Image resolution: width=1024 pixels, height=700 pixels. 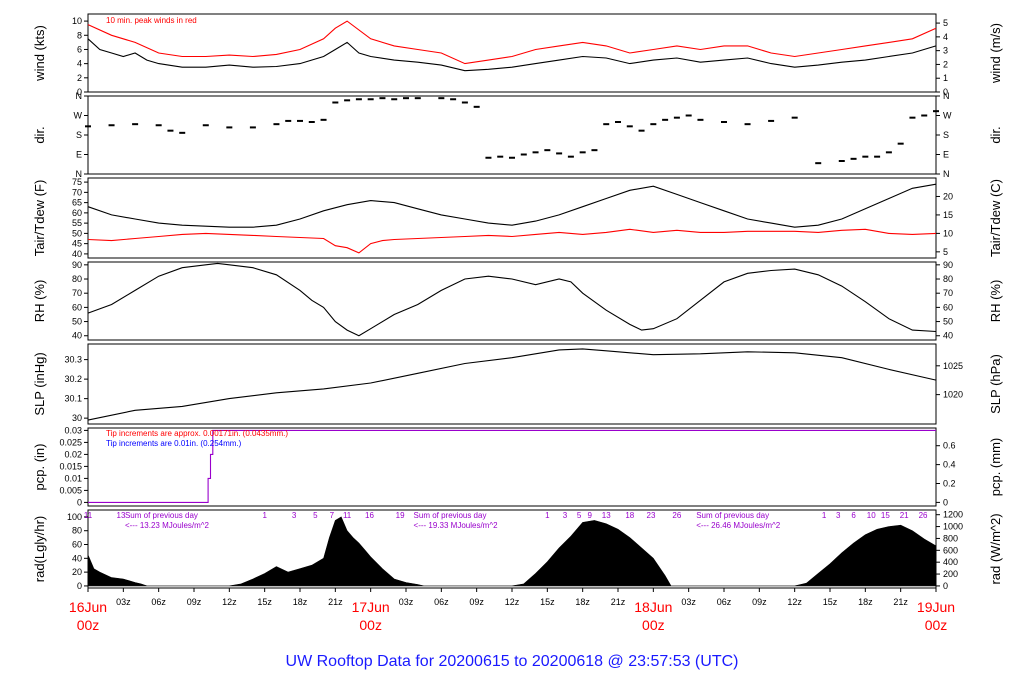 I want to click on left-tick-label: 30.3, so click(x=73, y=360).